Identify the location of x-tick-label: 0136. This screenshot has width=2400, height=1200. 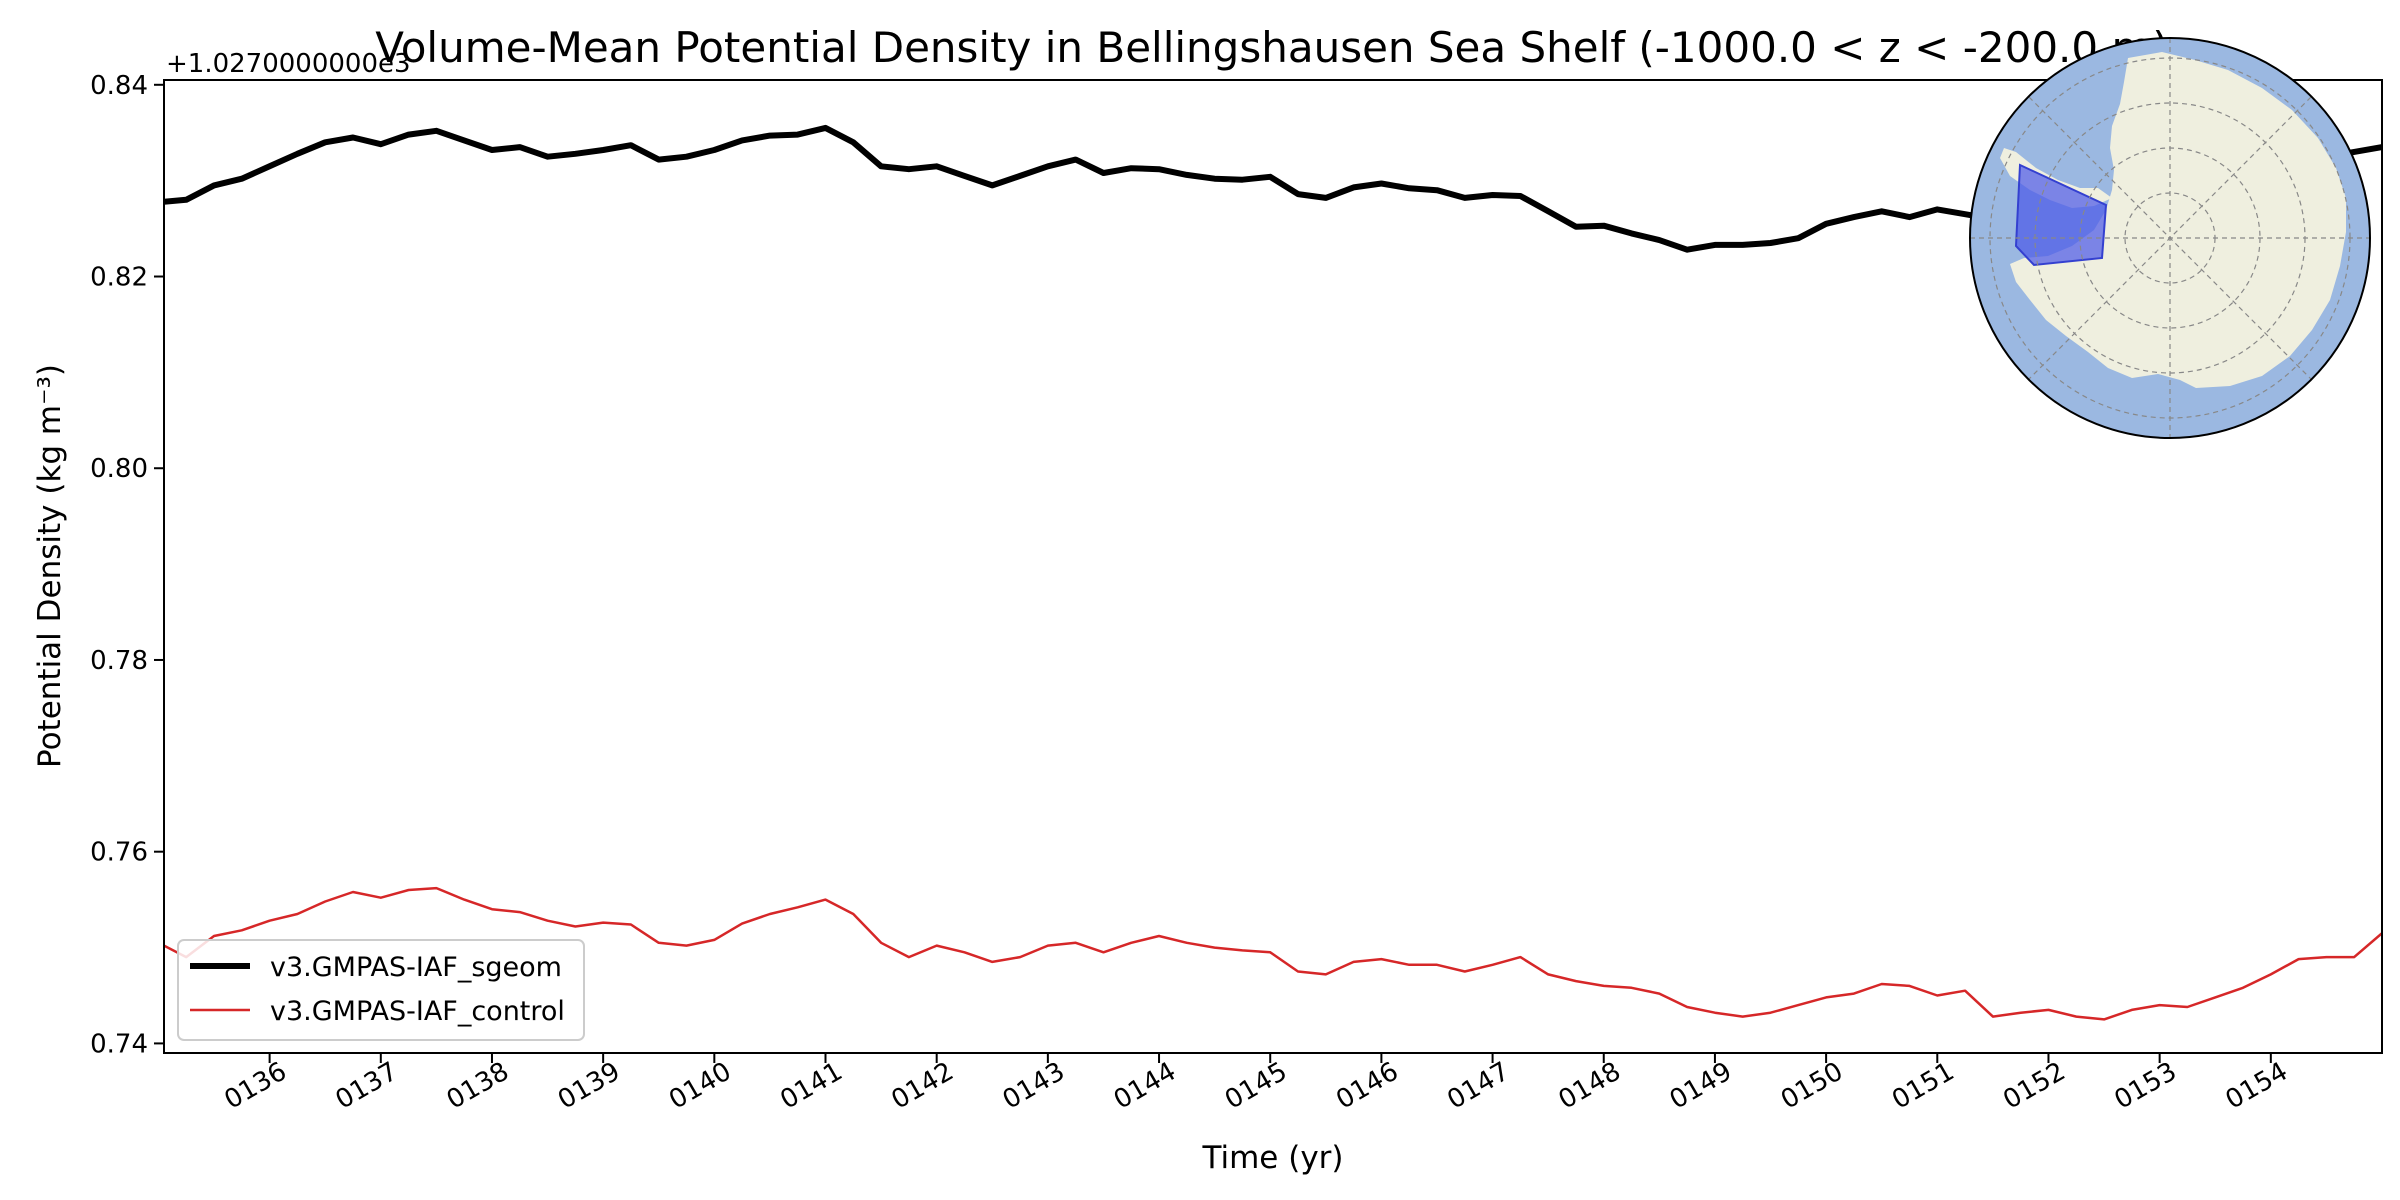
(255, 1086).